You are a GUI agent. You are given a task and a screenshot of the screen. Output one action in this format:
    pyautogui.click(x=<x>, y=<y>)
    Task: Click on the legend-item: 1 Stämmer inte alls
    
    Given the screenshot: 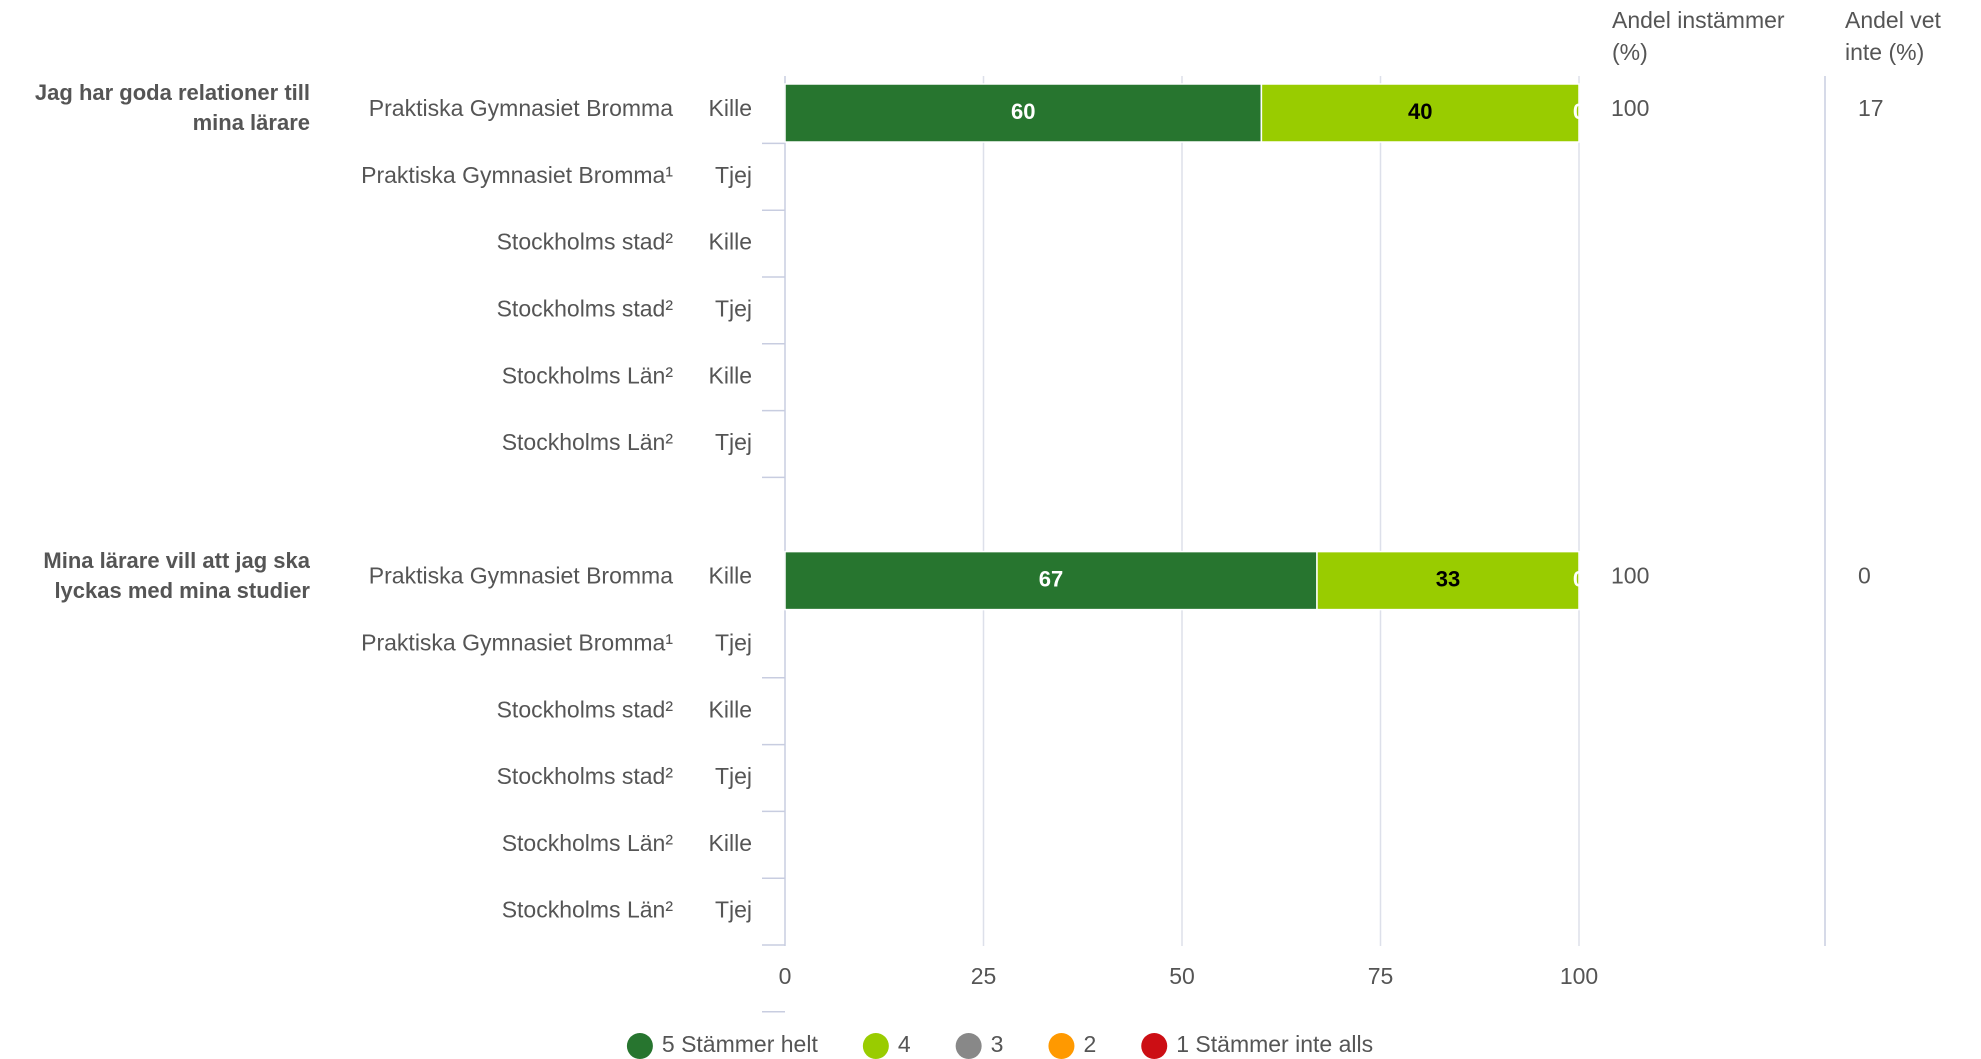 What is the action you would take?
    pyautogui.click(x=1257, y=1045)
    